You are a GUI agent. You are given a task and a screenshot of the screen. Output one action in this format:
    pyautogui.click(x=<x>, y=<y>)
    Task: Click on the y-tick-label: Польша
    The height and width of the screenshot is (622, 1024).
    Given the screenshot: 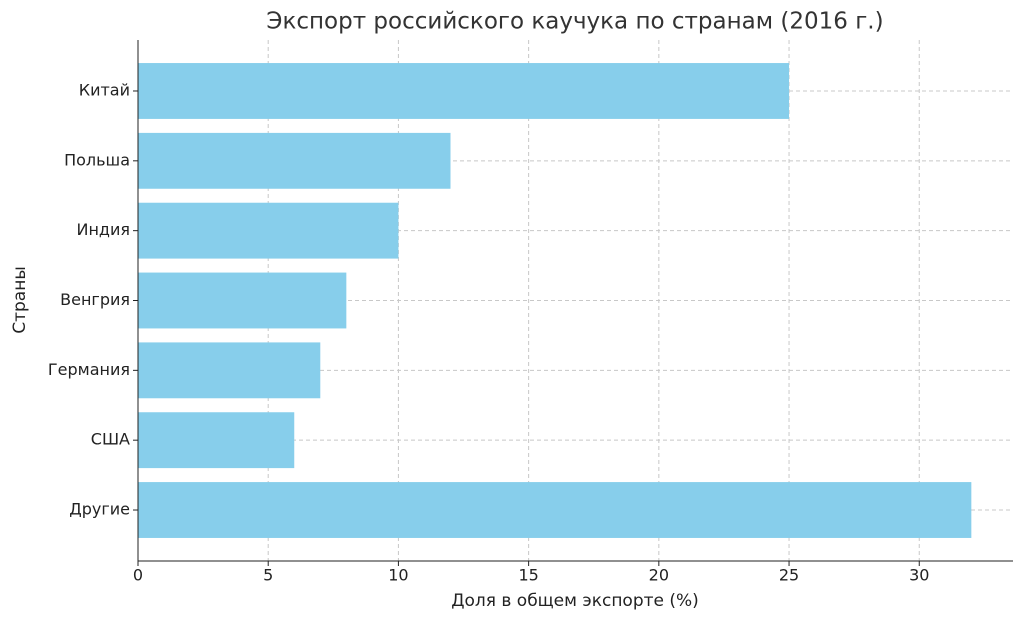 What is the action you would take?
    pyautogui.click(x=97, y=159)
    